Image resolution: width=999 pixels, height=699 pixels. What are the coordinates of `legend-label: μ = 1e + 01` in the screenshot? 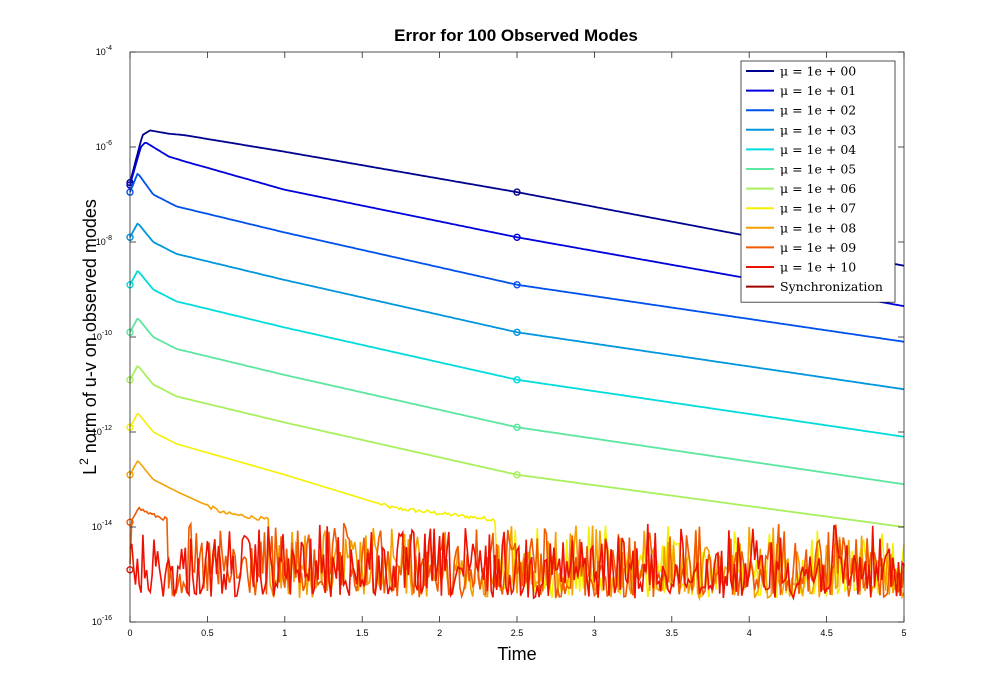 It's located at (818, 90).